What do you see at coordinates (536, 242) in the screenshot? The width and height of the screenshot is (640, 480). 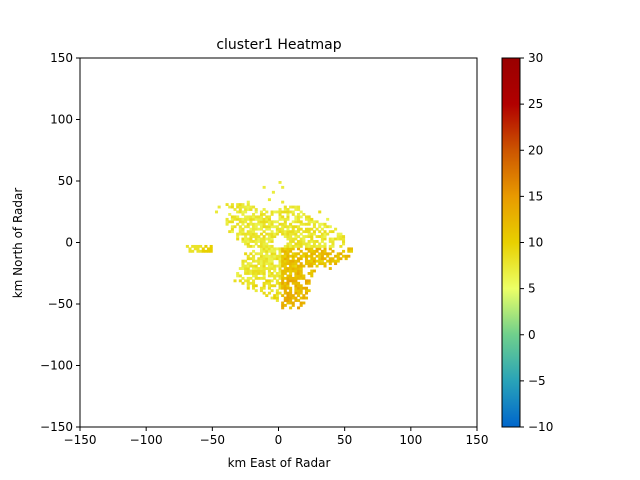 I see `colorbar-ticks: −10 −5 0 5 10 15 20 25 30` at bounding box center [536, 242].